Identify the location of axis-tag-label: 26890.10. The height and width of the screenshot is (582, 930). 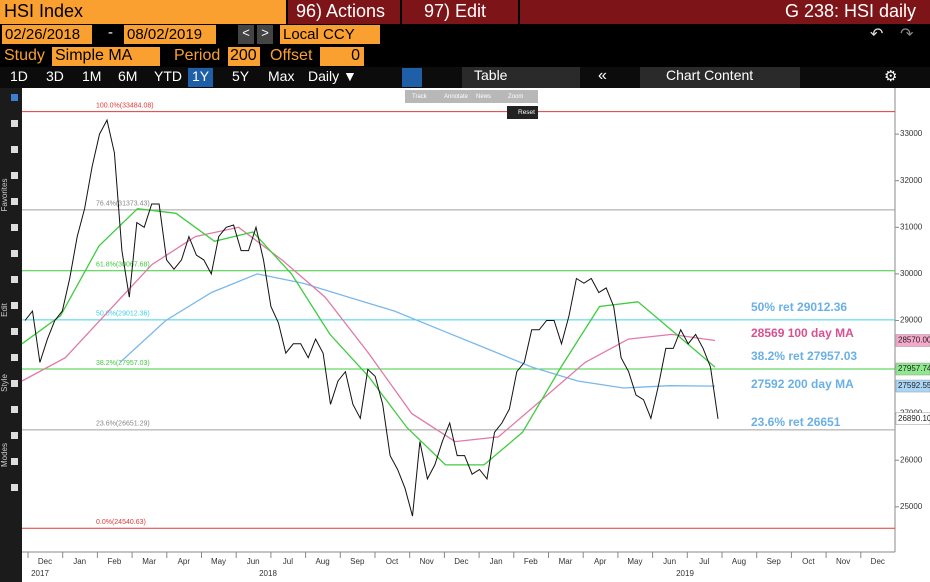
(914, 418).